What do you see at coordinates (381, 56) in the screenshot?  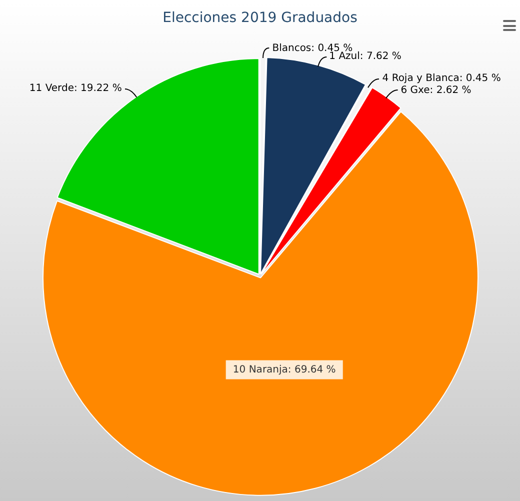 I see `data-label: : 7.62 %` at bounding box center [381, 56].